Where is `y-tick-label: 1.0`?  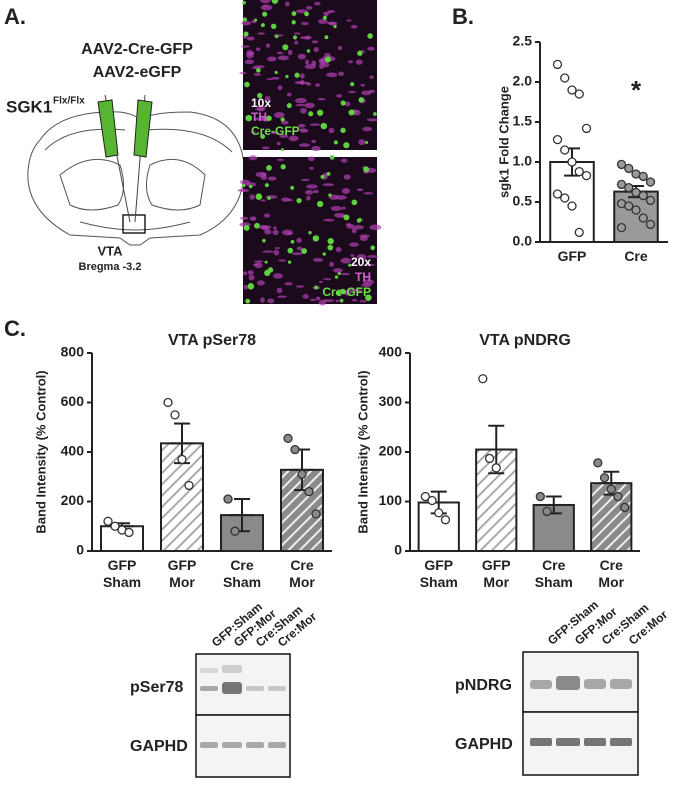
y-tick-label: 1.0 is located at coordinates (523, 161).